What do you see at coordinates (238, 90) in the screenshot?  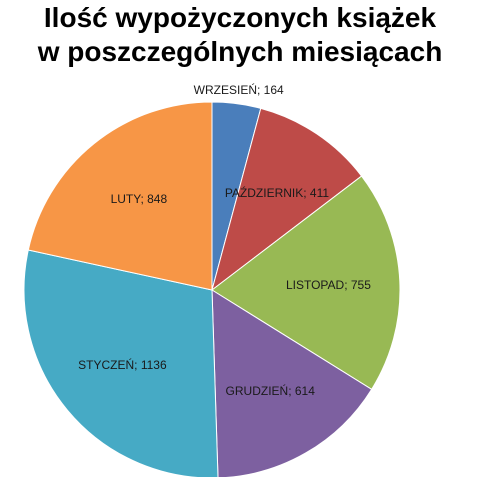 I see `data-label: WRZESIEŃ; 164` at bounding box center [238, 90].